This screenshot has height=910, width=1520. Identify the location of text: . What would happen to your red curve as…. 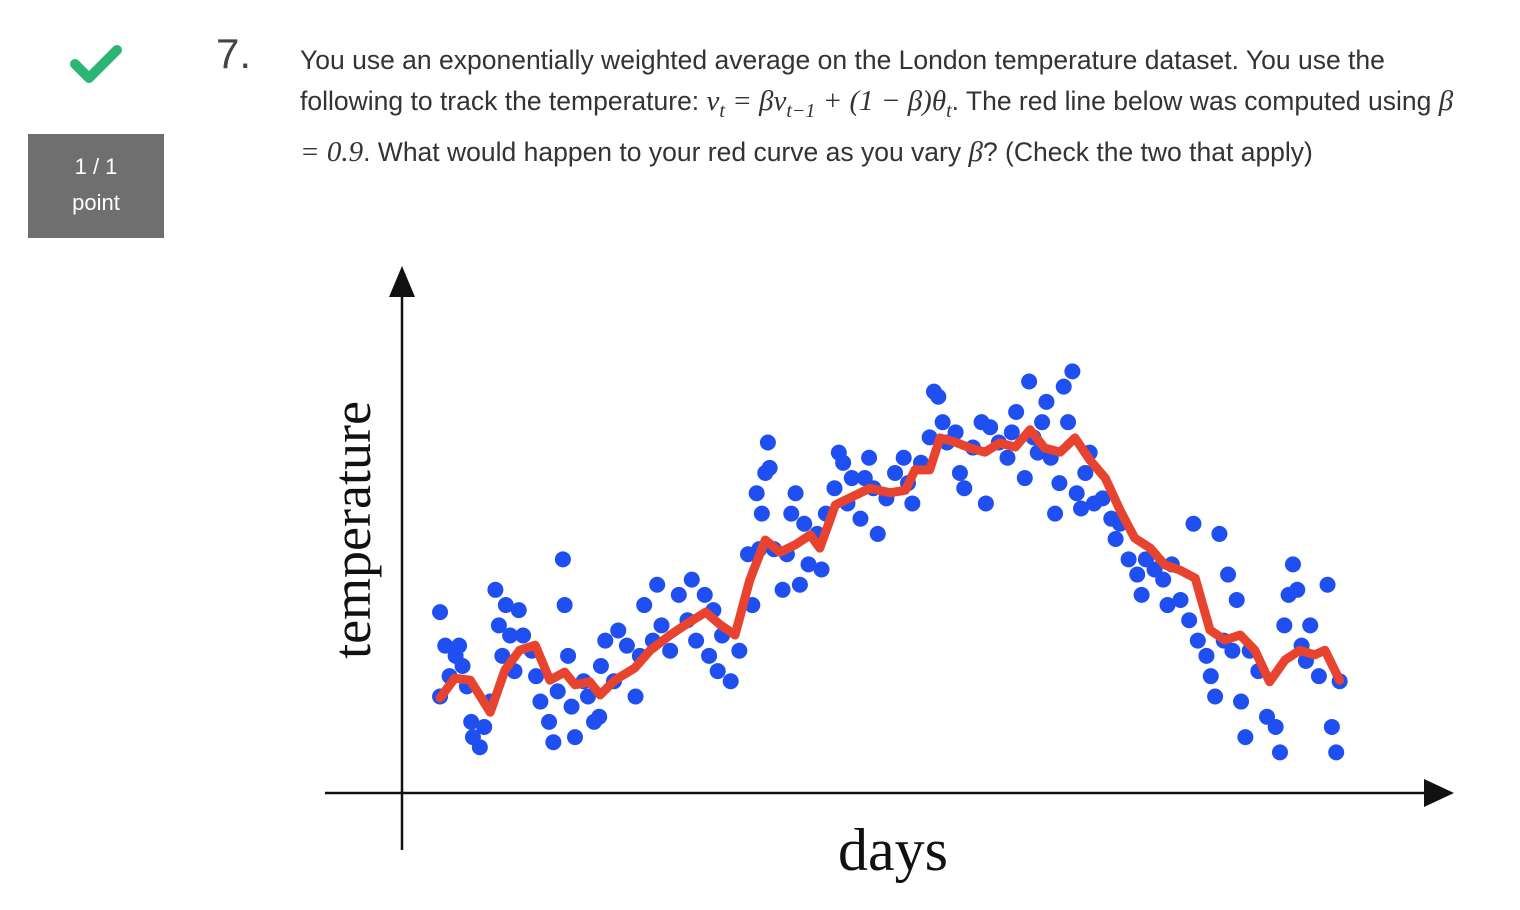
(666, 151).